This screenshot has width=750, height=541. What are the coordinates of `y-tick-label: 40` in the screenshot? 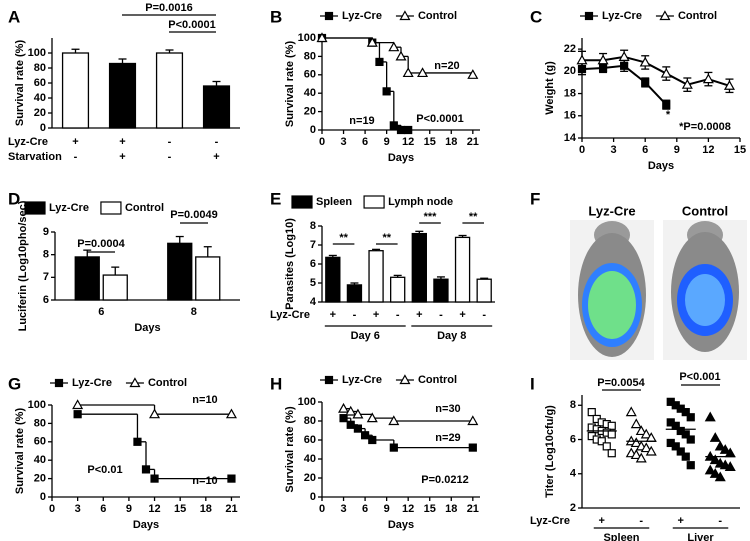 It's located at (310, 459).